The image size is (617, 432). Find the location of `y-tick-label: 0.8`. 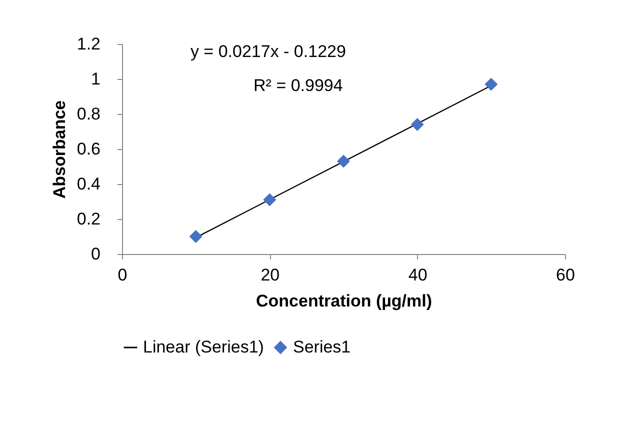

y-tick-label: 0.8 is located at coordinates (88, 114).